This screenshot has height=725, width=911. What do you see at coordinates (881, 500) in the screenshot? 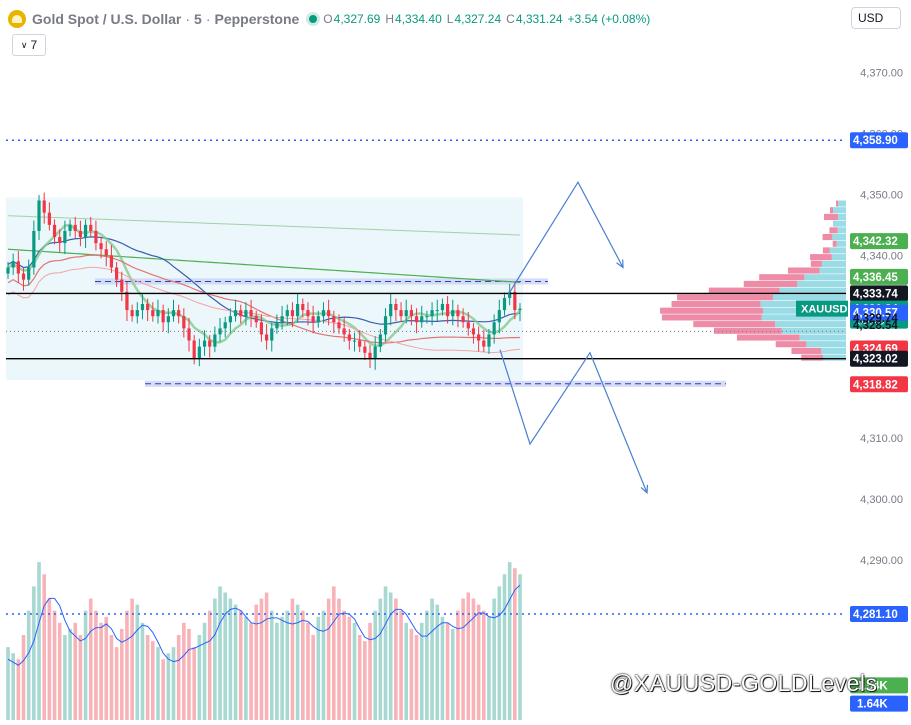
I see `price-tick-label: 4,300.00` at bounding box center [881, 500].